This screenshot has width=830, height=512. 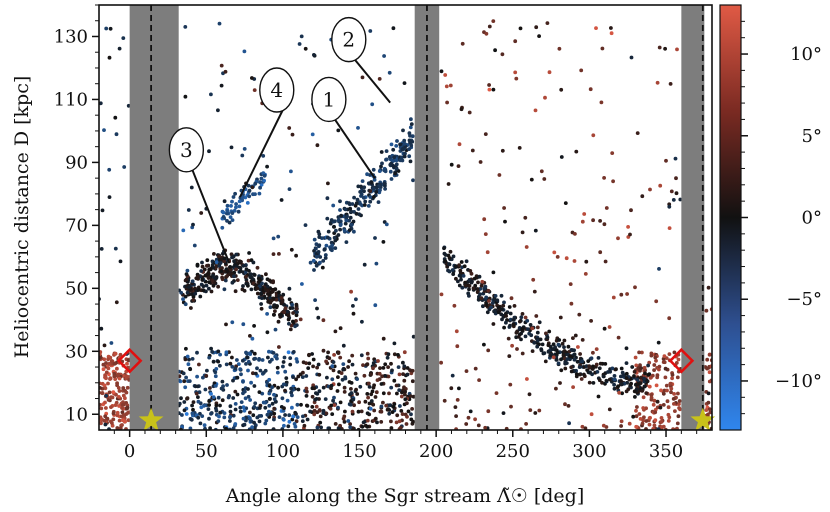 I want to click on x-tick-label: 100, so click(x=283, y=451).